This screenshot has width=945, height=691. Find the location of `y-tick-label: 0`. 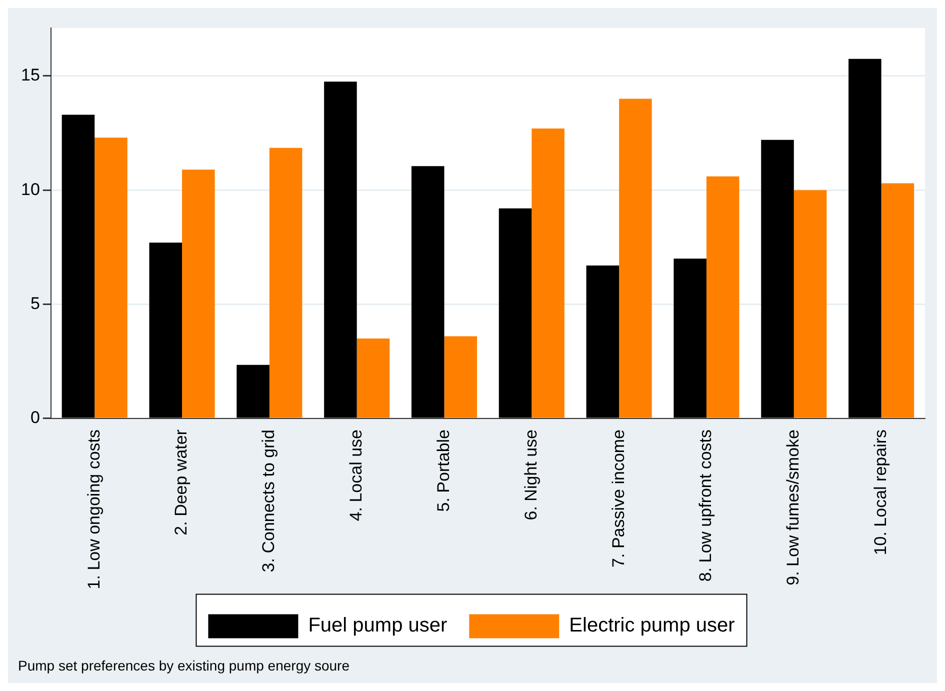

y-tick-label: 0 is located at coordinates (35, 418).